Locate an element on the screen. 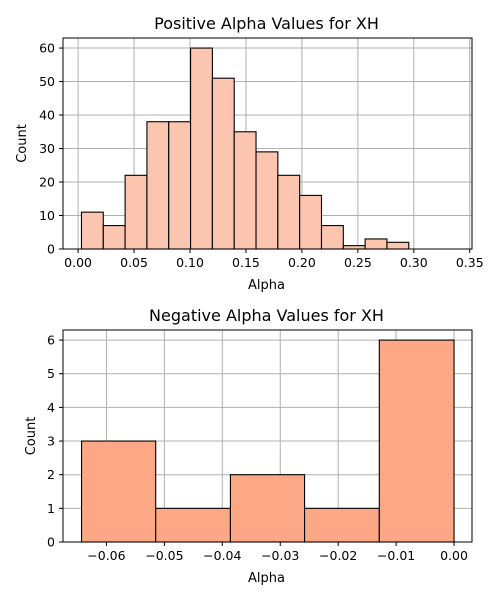 This screenshot has width=500, height=600. x-tick-label: −0.02 is located at coordinates (338, 555).